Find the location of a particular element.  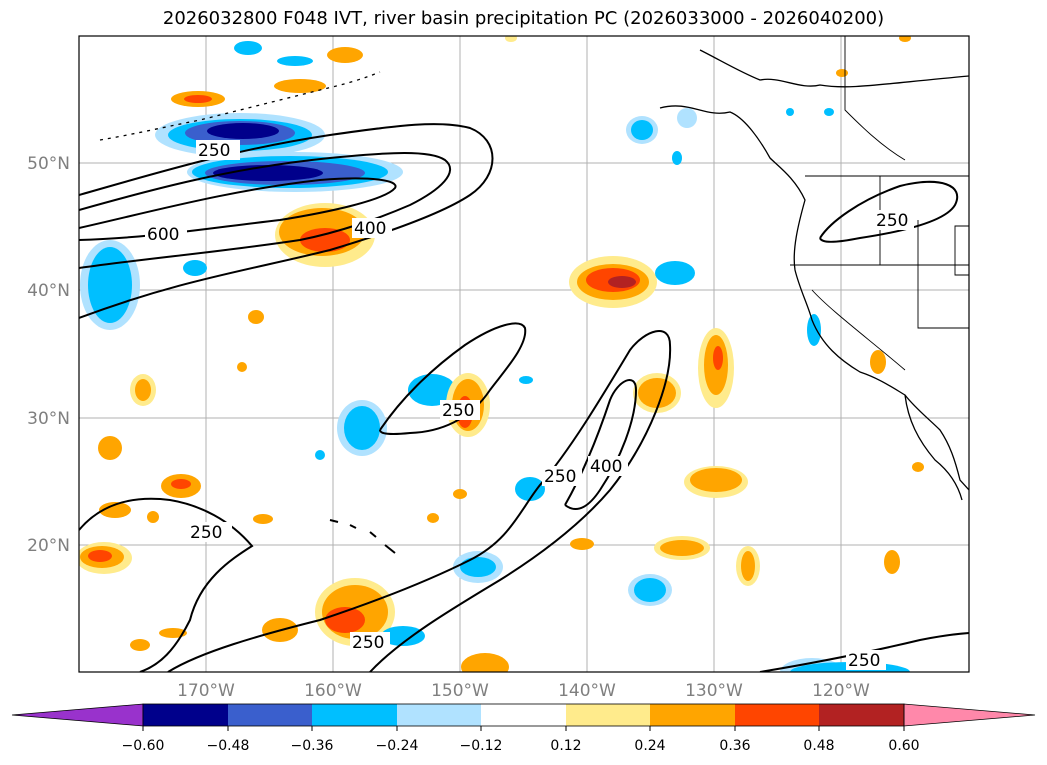

colorbar-tick-label: −0.60 is located at coordinates (143, 746).